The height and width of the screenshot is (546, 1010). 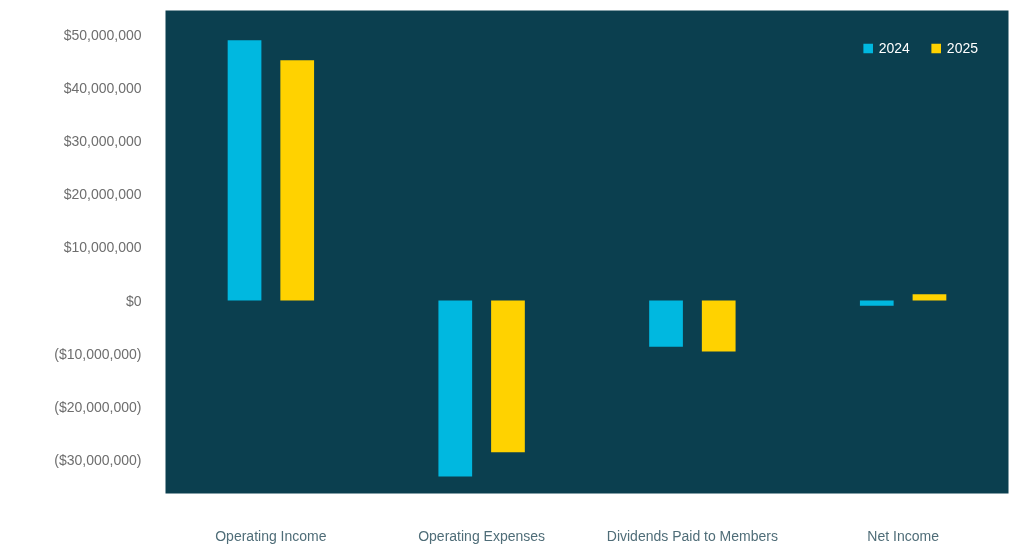 I want to click on legend-label: 2024, so click(x=894, y=48).